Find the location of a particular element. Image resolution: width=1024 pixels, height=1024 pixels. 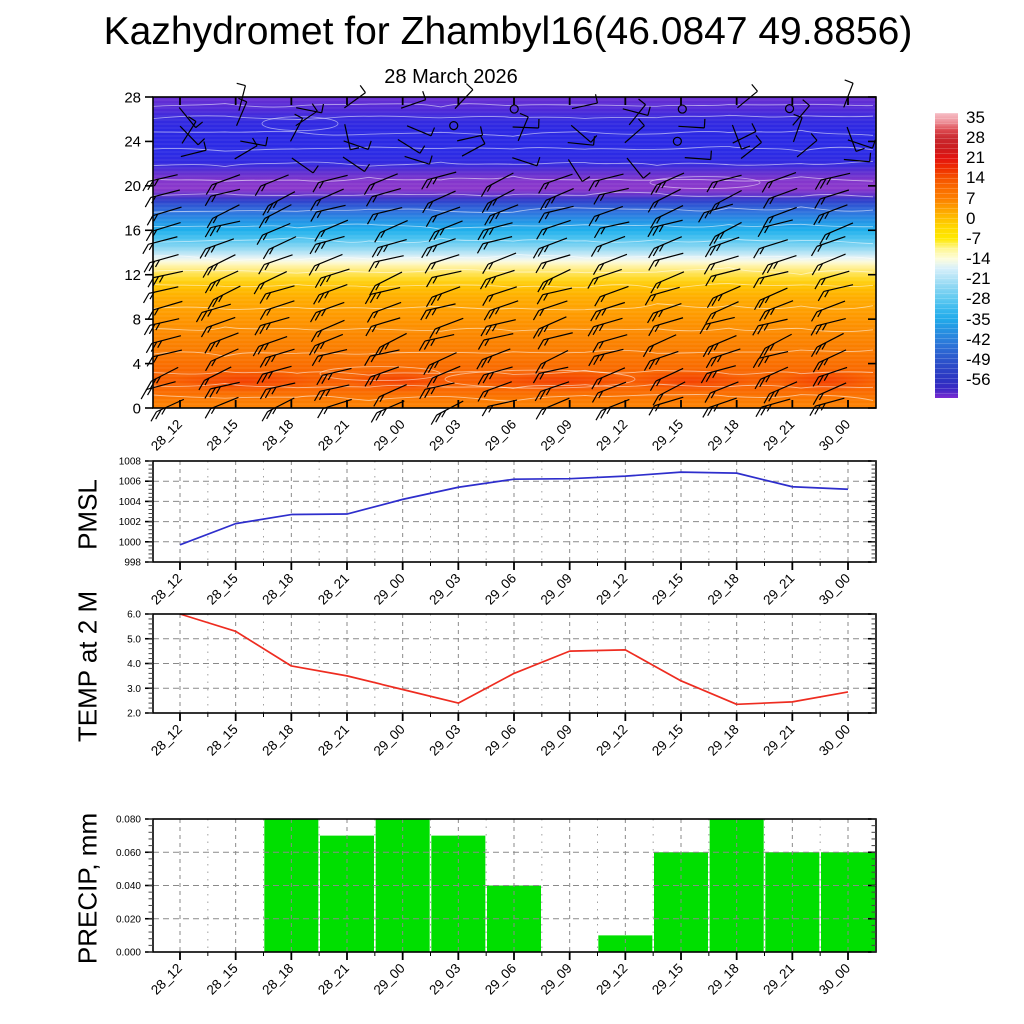

svg-text: 0.000 is located at coordinates (128, 953).